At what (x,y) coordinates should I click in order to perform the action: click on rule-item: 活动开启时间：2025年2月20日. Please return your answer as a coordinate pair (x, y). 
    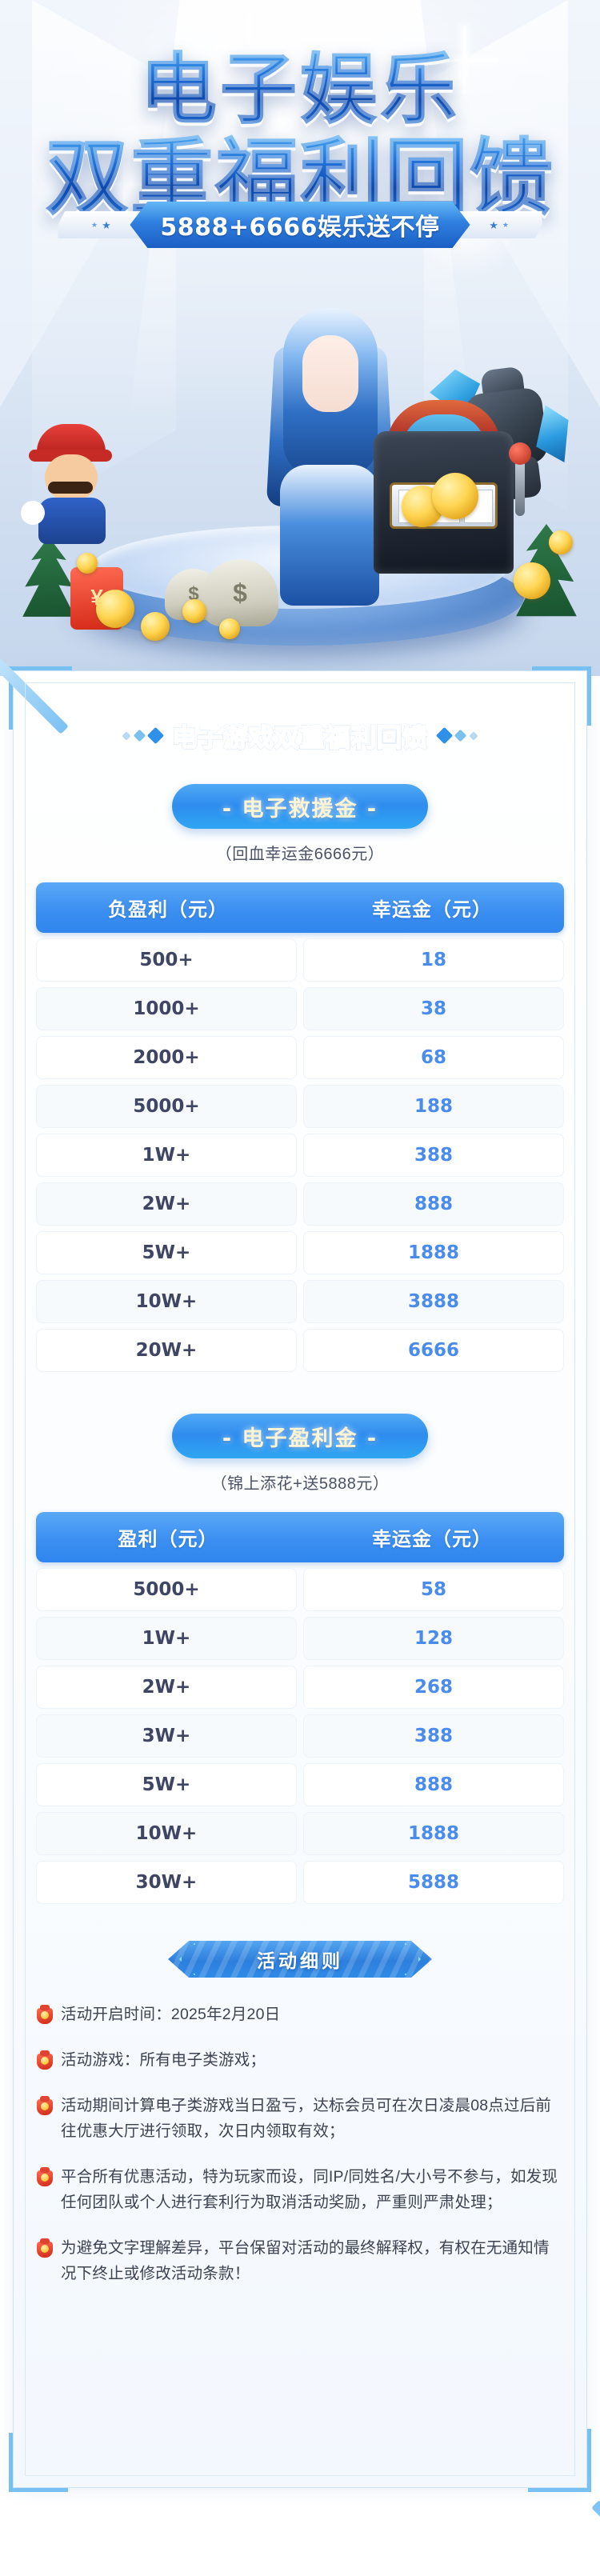
    Looking at the image, I should click on (300, 2014).